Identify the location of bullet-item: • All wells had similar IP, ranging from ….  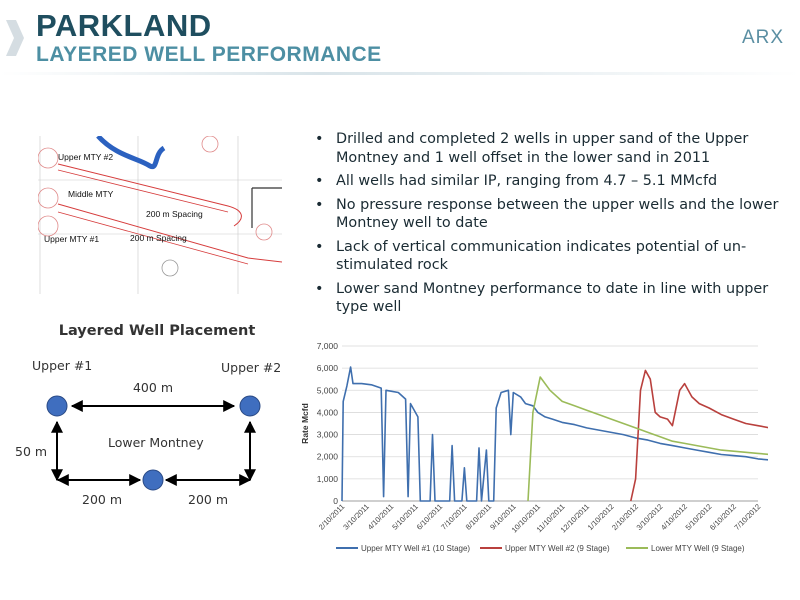
(516, 181).